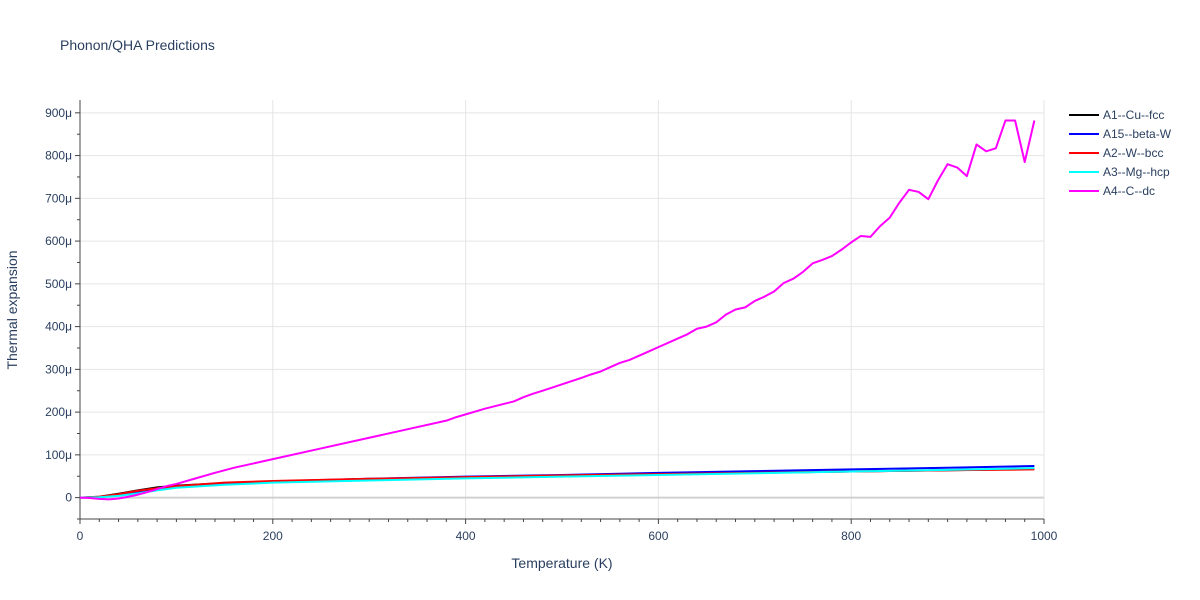 Image resolution: width=1200 pixels, height=600 pixels. I want to click on legend-item: A3--Mg--hcp, so click(1119, 172).